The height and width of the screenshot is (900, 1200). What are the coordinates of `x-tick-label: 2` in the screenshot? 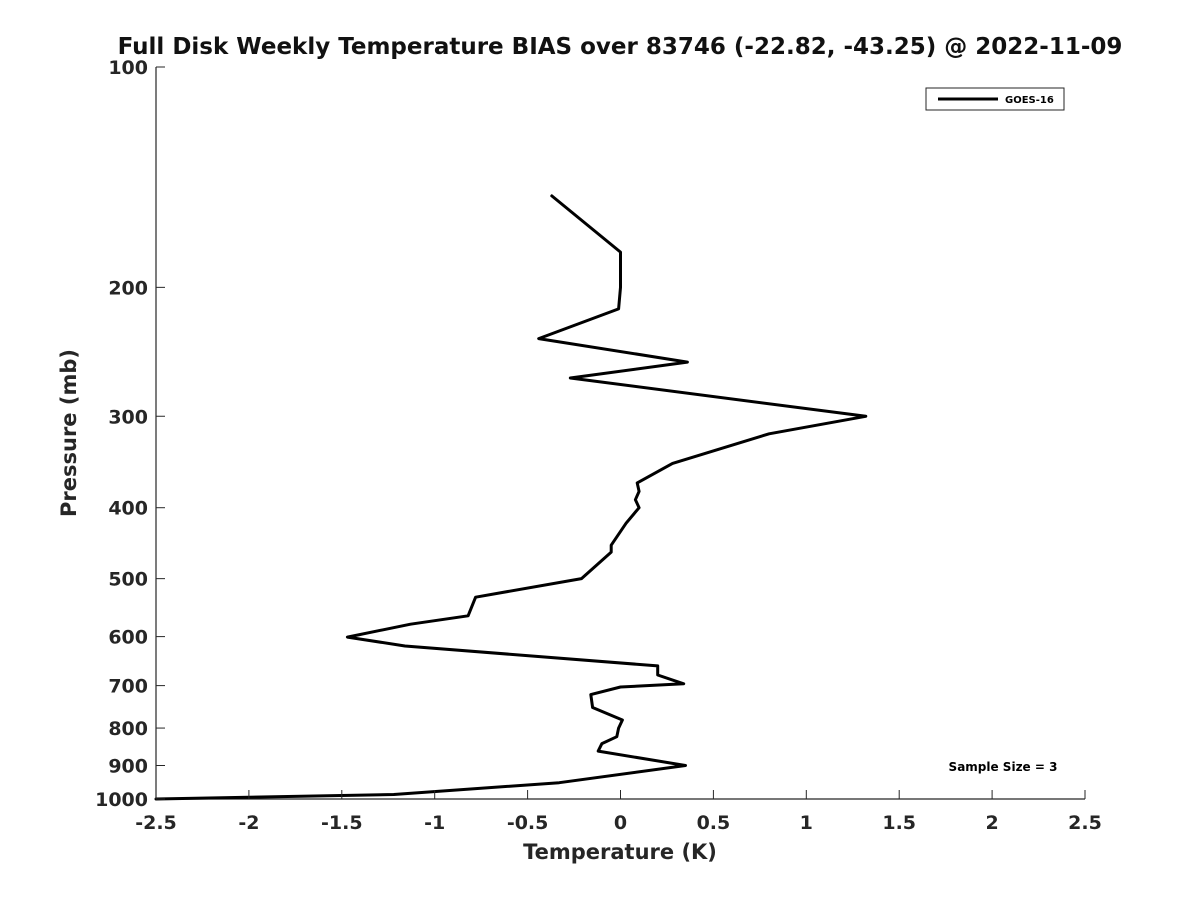 It's located at (991, 823).